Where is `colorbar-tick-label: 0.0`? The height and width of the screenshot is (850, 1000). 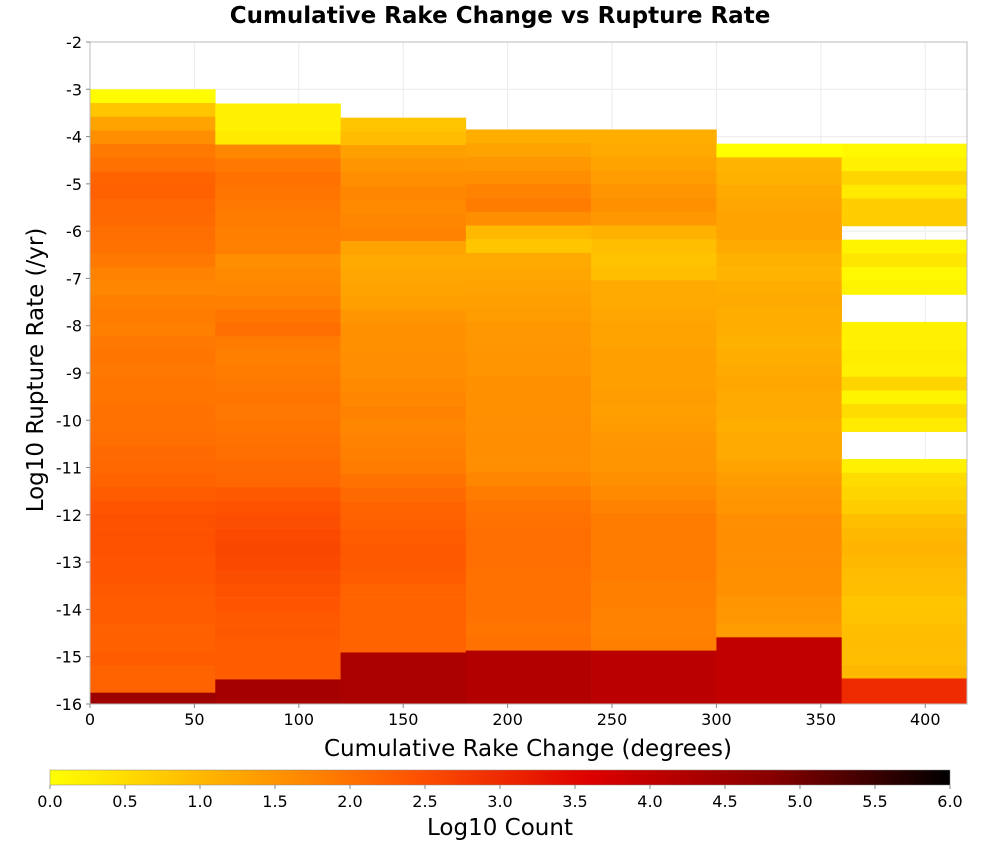 colorbar-tick-label: 0.0 is located at coordinates (49, 801).